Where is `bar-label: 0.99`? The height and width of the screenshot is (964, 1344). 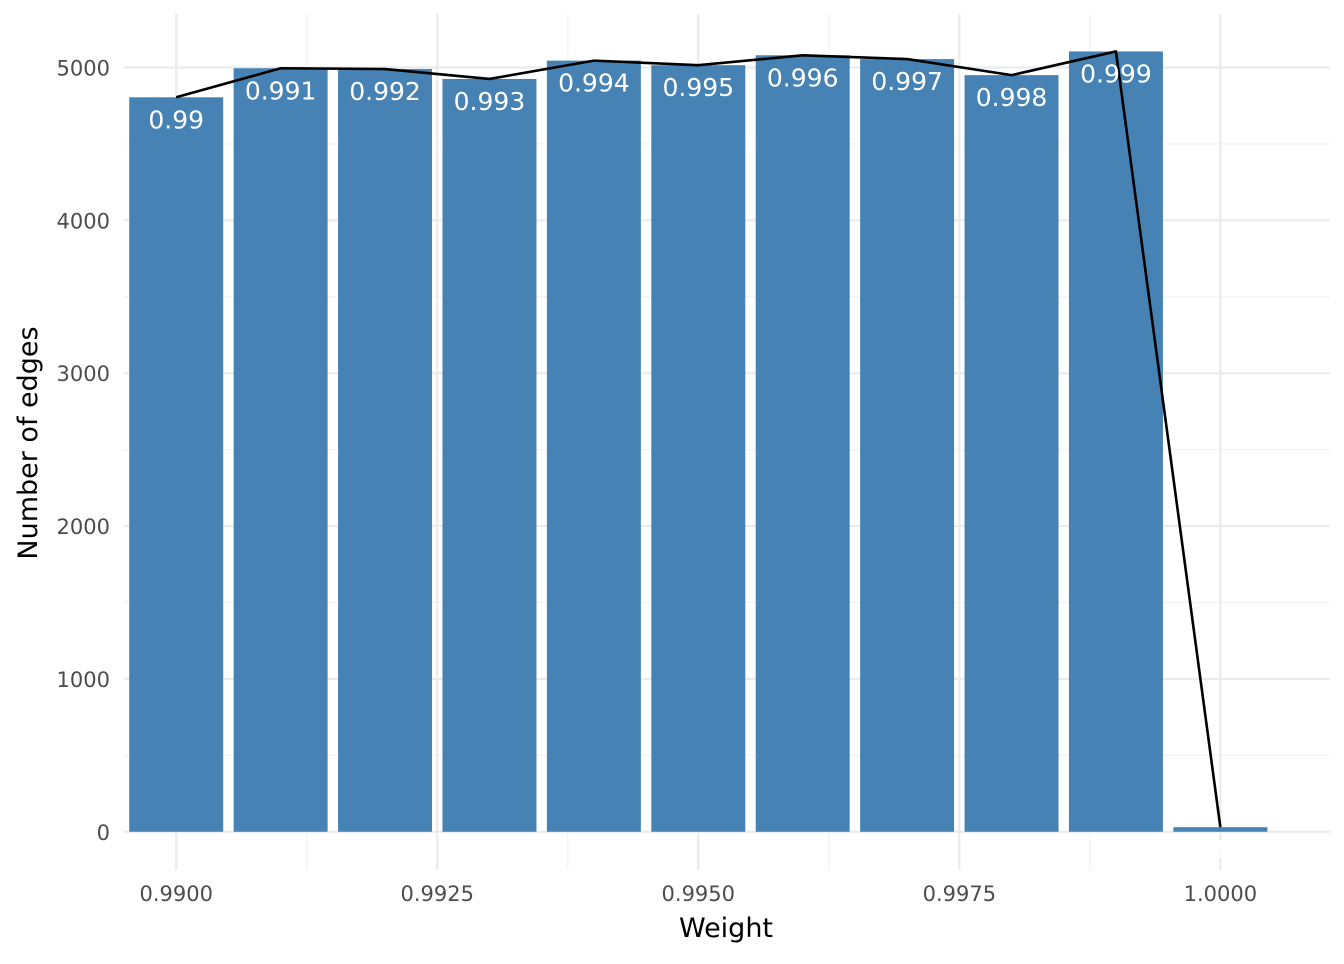
bar-label: 0.99 is located at coordinates (176, 119).